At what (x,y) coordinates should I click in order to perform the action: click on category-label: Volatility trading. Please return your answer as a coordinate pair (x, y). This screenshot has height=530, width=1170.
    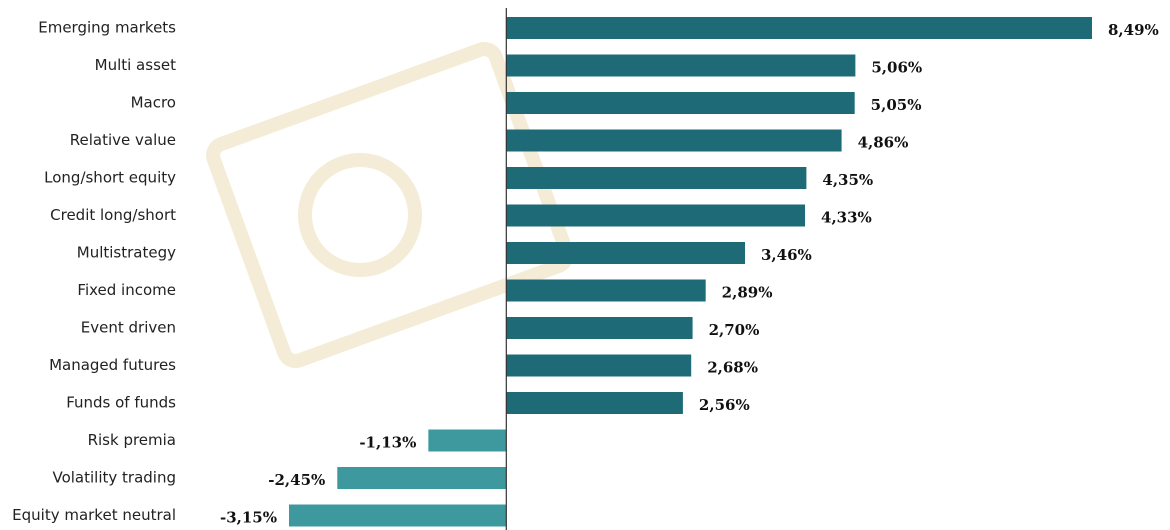
    Looking at the image, I should click on (114, 478).